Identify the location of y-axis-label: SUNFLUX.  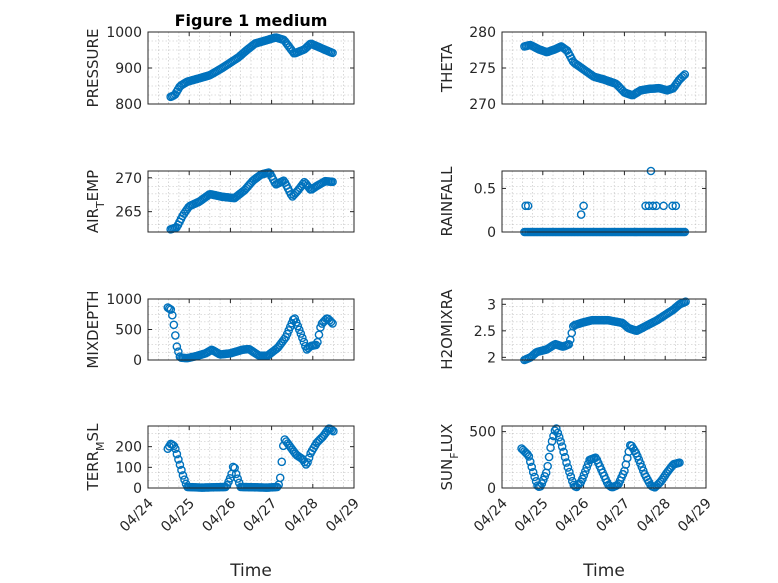
(449, 457).